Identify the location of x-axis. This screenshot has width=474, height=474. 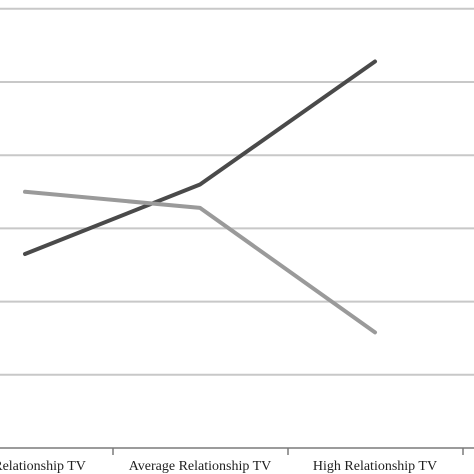
(237, 451).